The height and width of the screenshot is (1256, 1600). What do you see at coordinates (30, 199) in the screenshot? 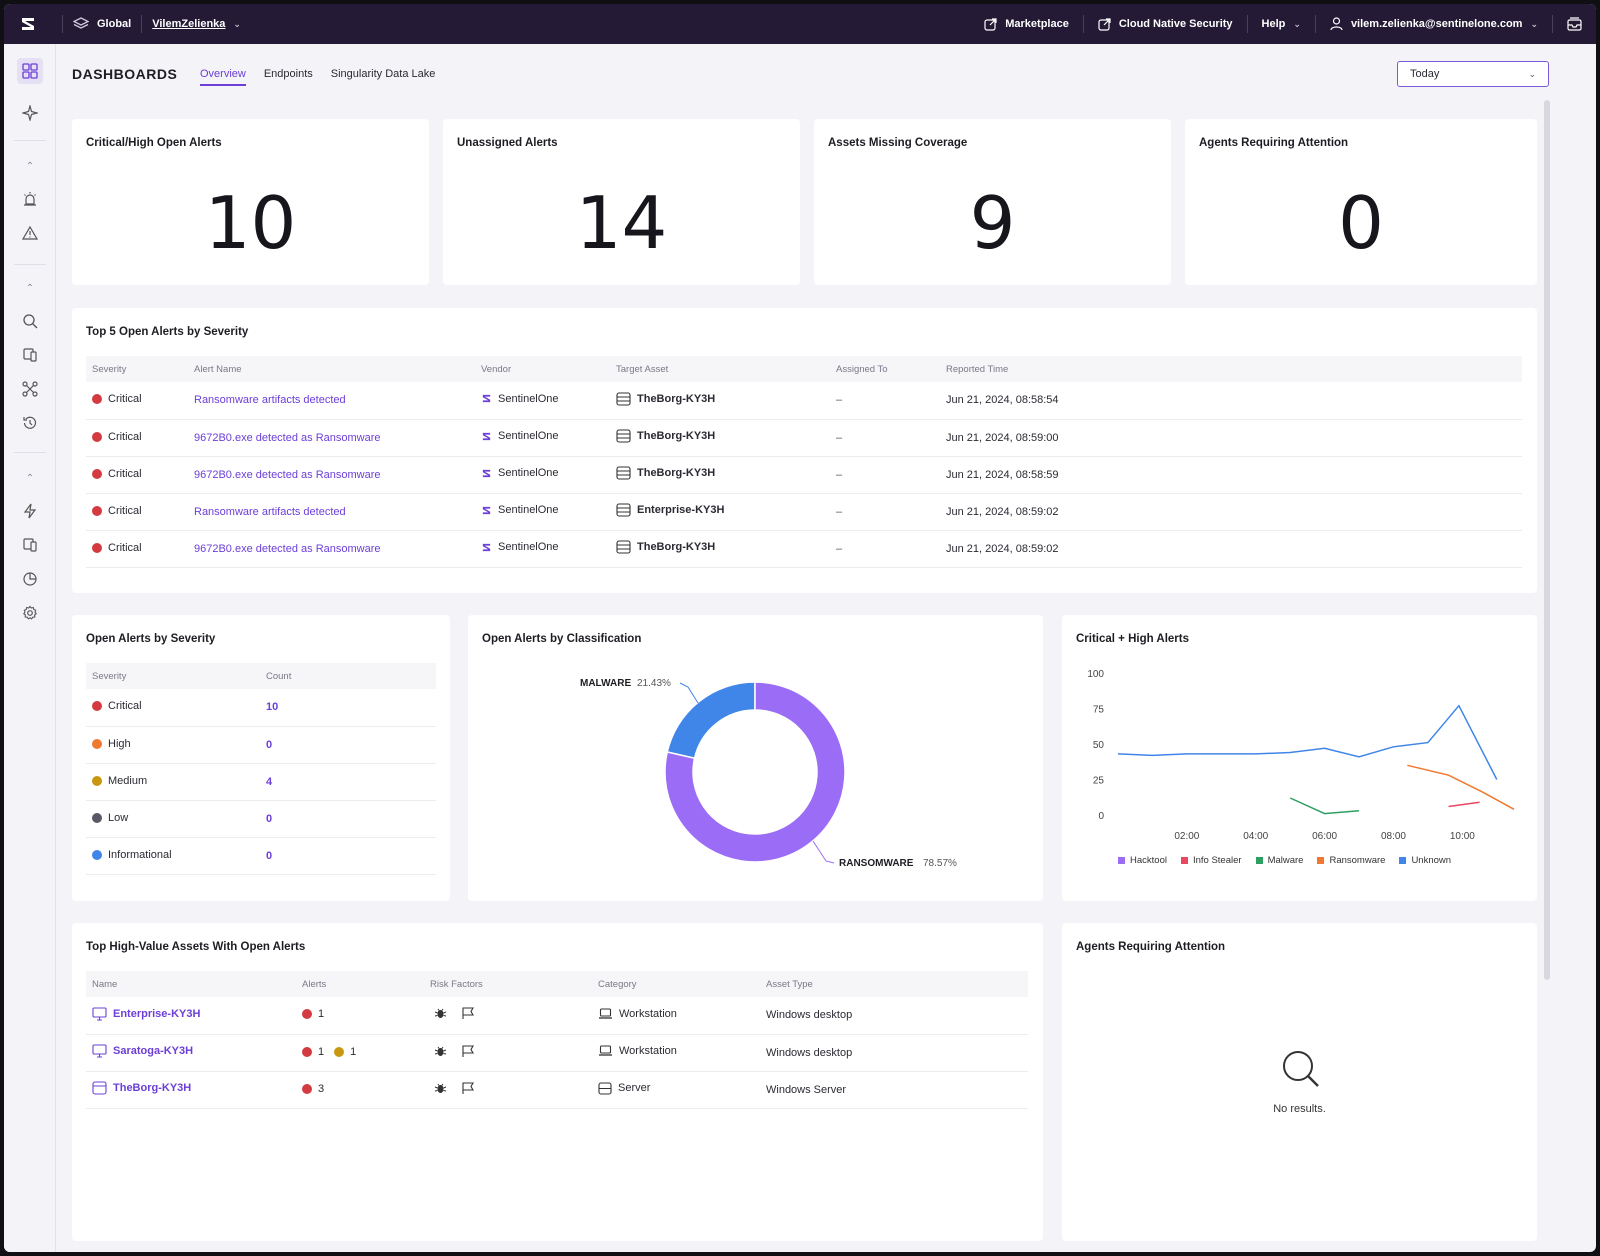
I see `sidebar-item-alarms` at bounding box center [30, 199].